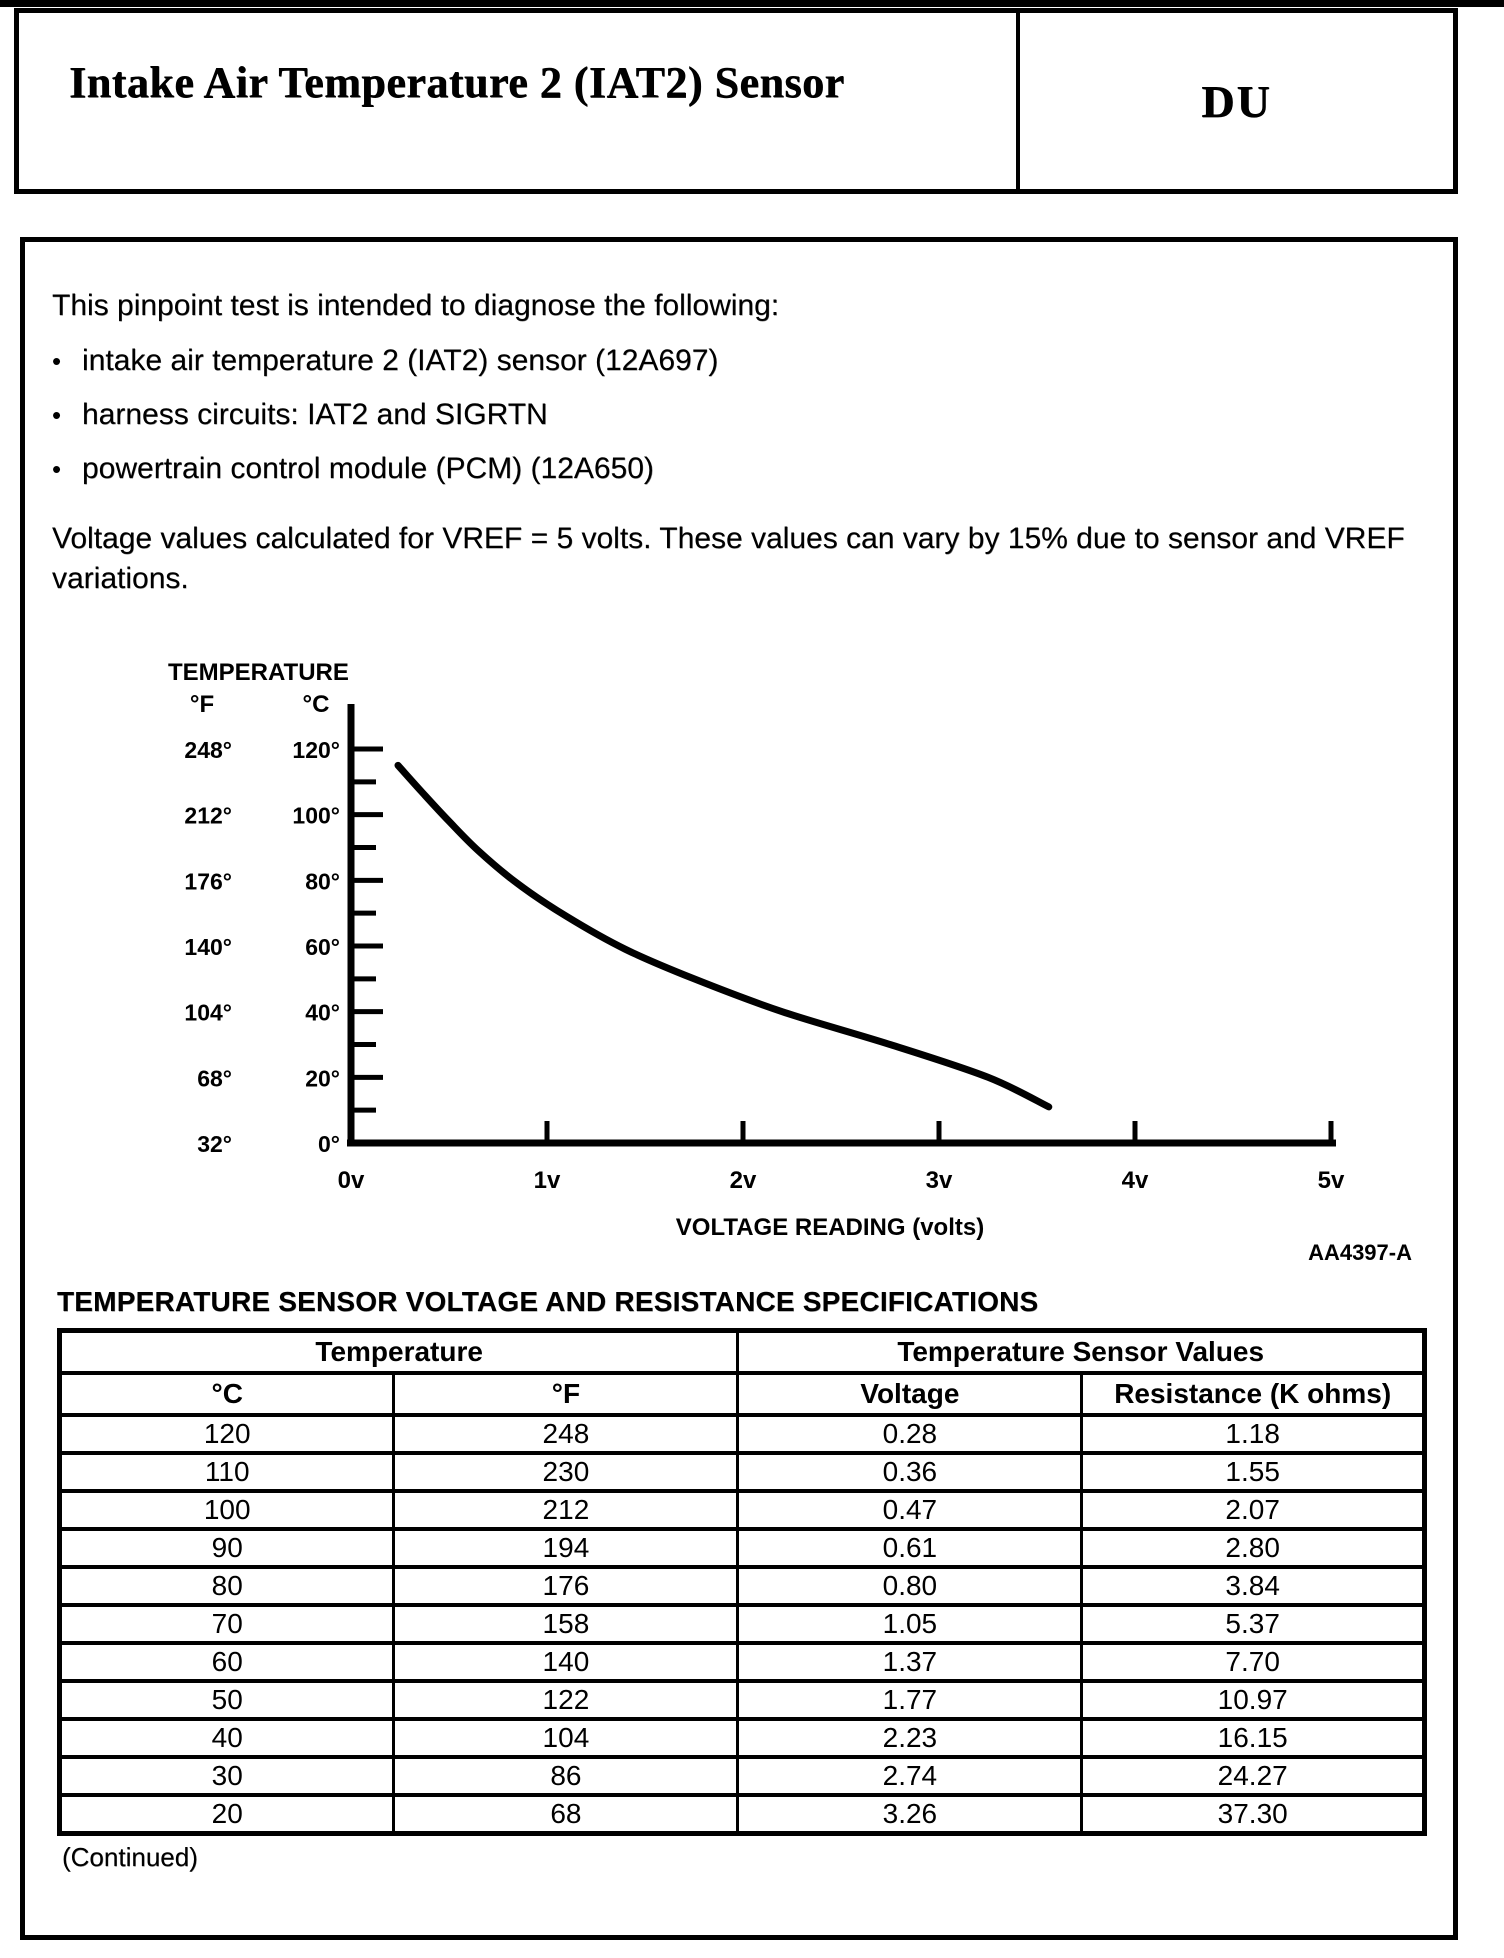  I want to click on table-cell: 50, so click(226, 1700).